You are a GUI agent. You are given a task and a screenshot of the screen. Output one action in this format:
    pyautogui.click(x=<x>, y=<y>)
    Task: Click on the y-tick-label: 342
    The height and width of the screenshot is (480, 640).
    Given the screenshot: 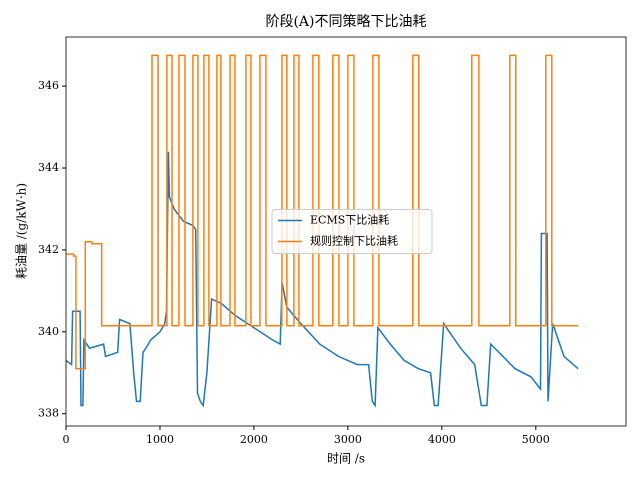 What is the action you would take?
    pyautogui.click(x=48, y=249)
    